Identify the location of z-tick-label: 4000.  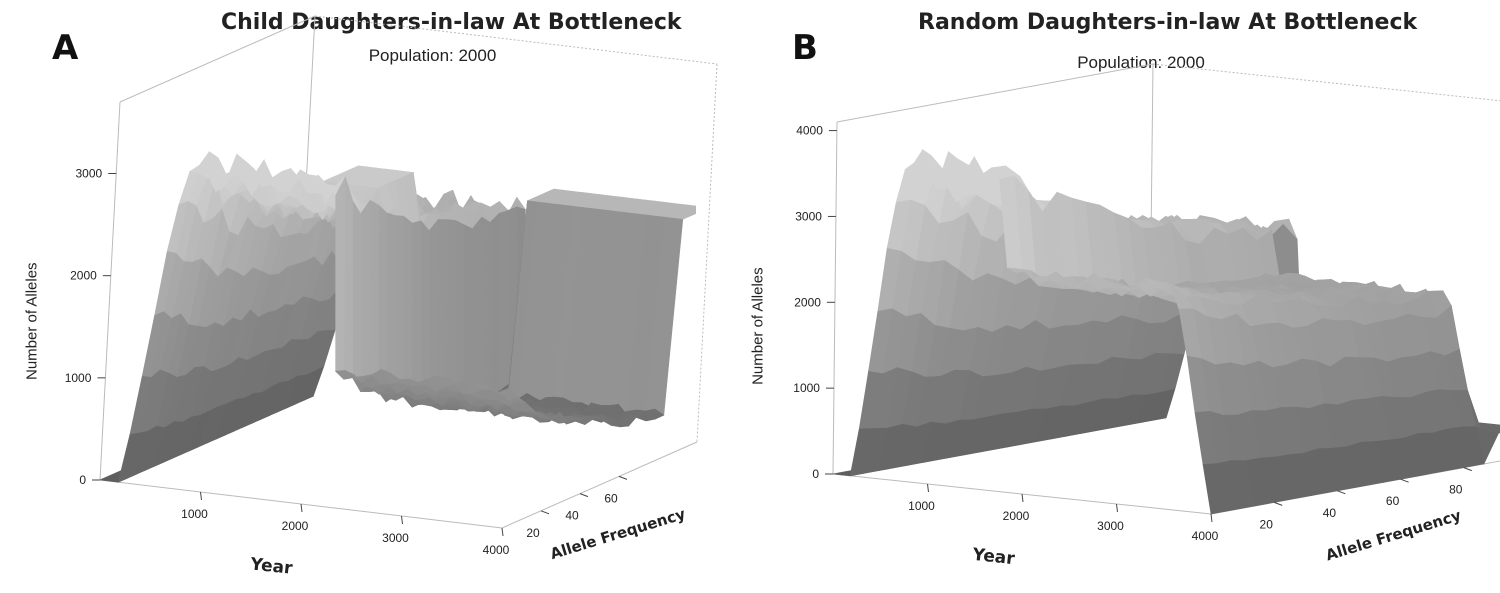
(809, 131).